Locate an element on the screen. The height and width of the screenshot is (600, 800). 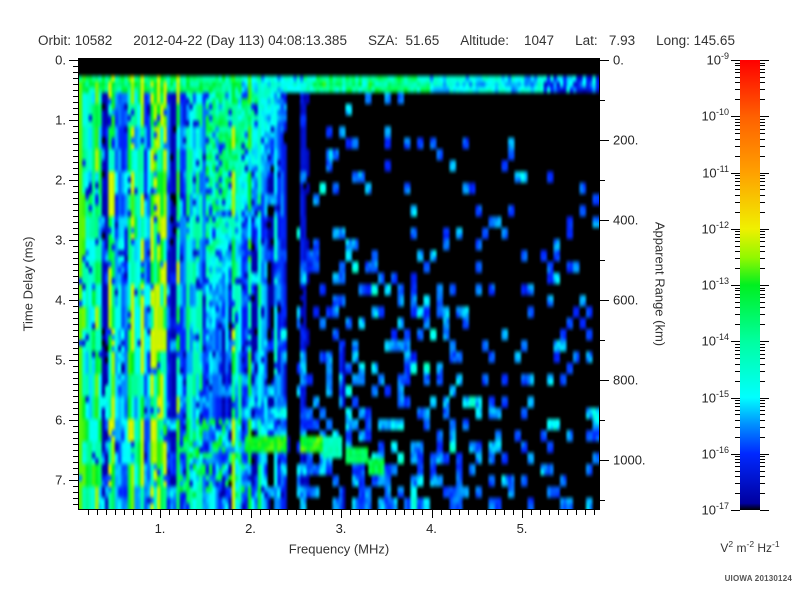
units-exponent: 2 is located at coordinates (731, 544).